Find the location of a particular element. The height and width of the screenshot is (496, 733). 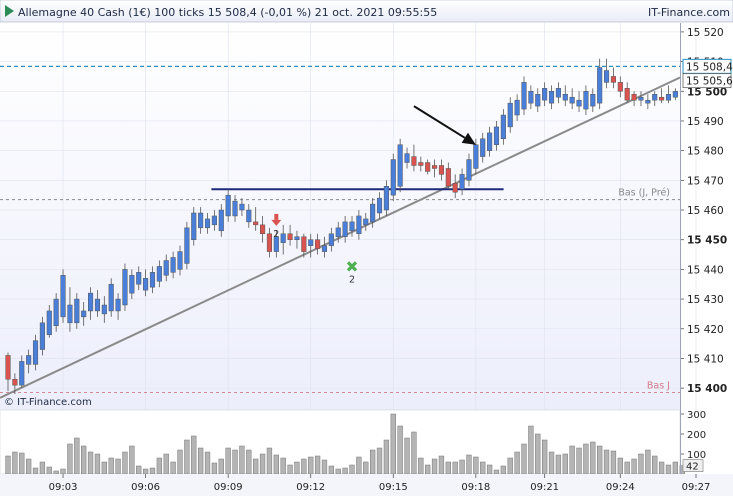

price-tick-label: 15 400 is located at coordinates (707, 389).